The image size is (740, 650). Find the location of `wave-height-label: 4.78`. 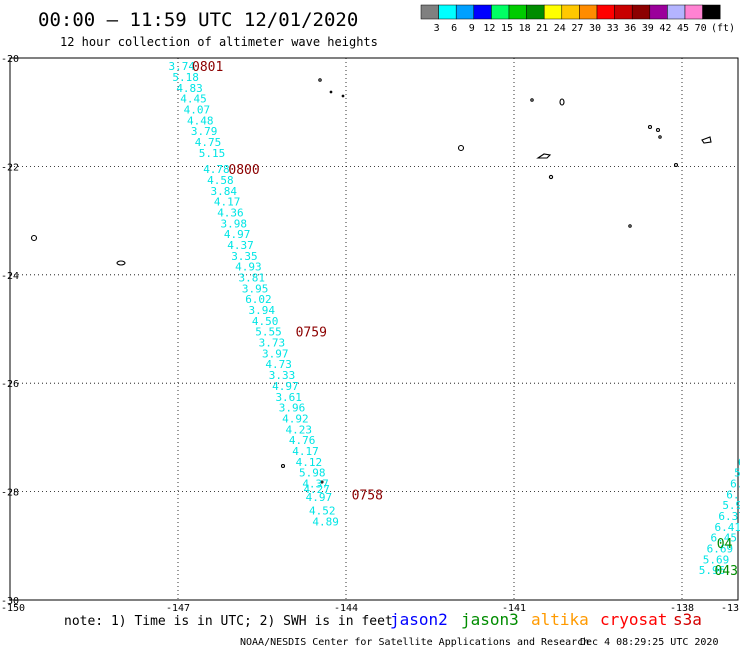

wave-height-label: 4.78 is located at coordinates (216, 169).